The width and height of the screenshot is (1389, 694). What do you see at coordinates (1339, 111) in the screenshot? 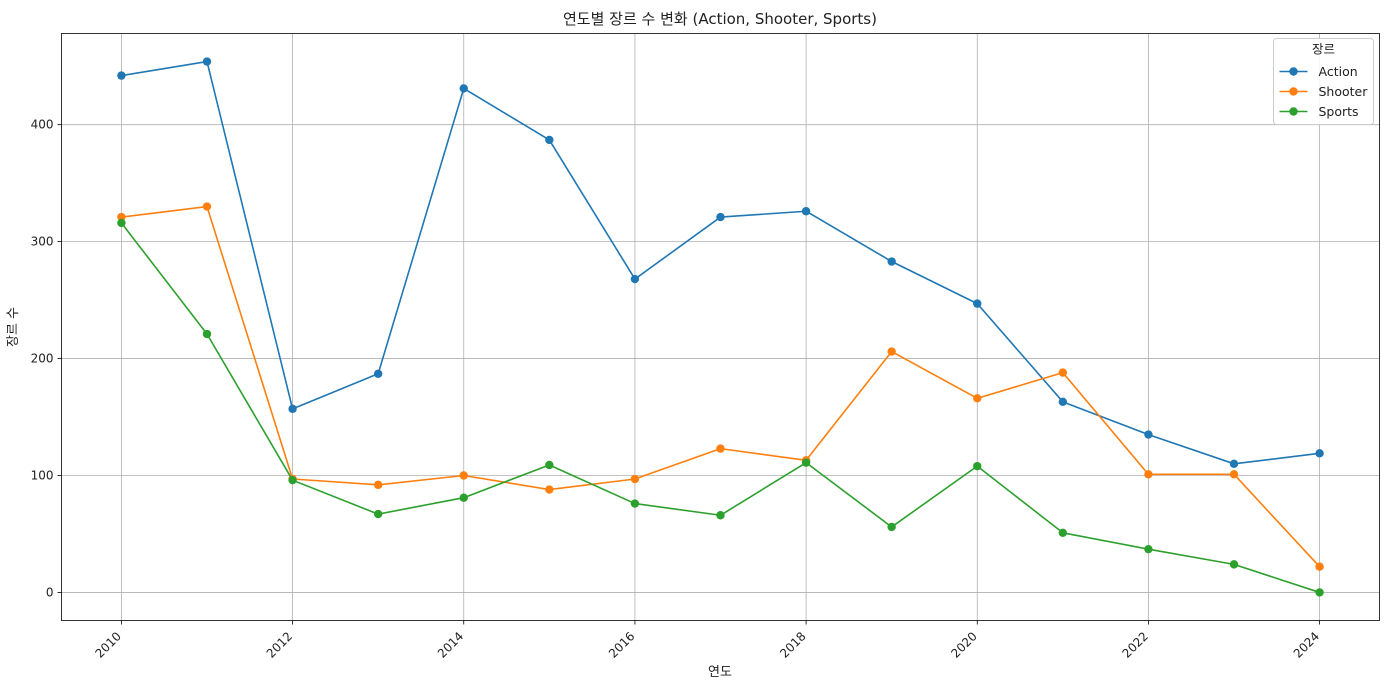
I see `legend-label-sports: Sports` at bounding box center [1339, 111].